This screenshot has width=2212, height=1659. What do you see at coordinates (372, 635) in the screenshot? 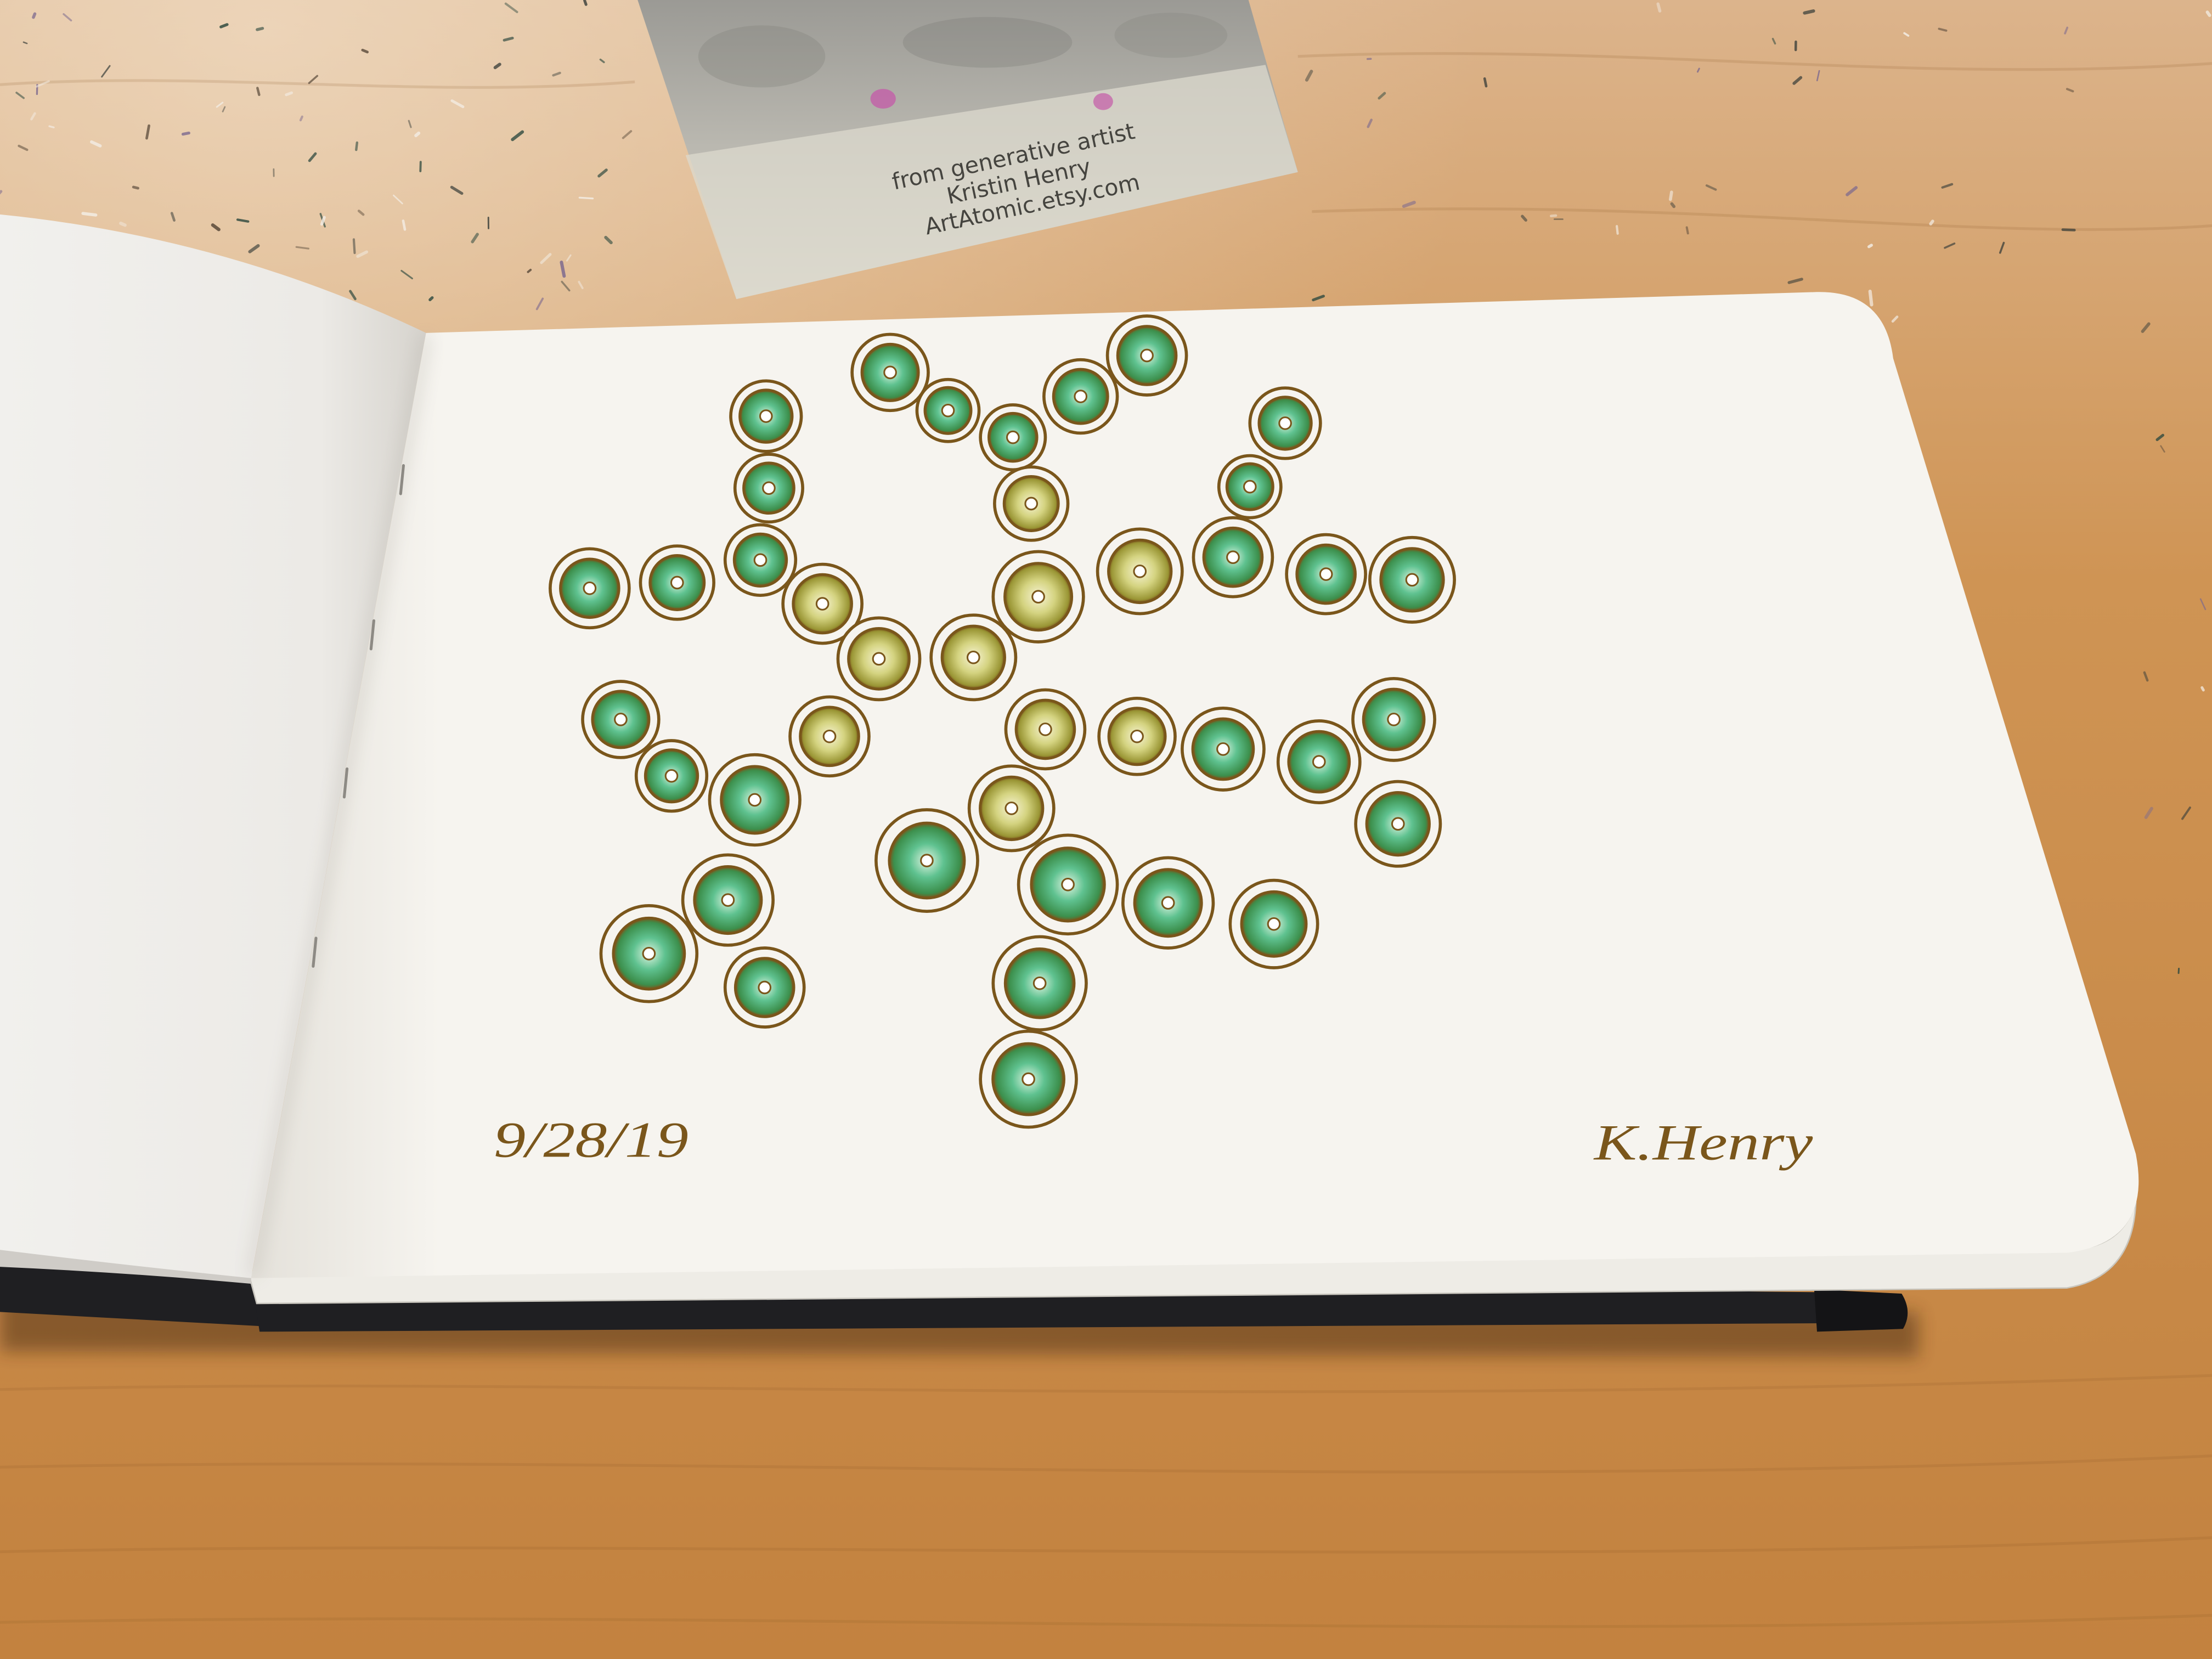
I see `stitch-mark` at bounding box center [372, 635].